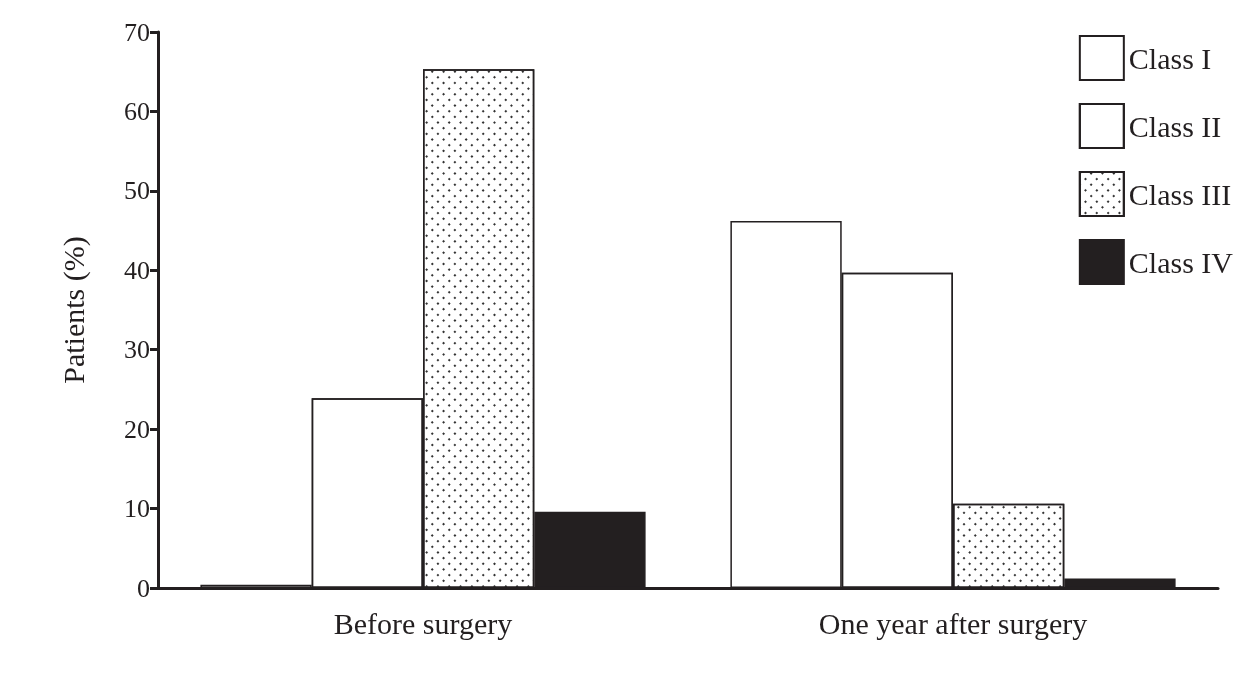 This screenshot has width=1256, height=681. I want to click on y-axis-title: Patients (%), so click(73, 310).